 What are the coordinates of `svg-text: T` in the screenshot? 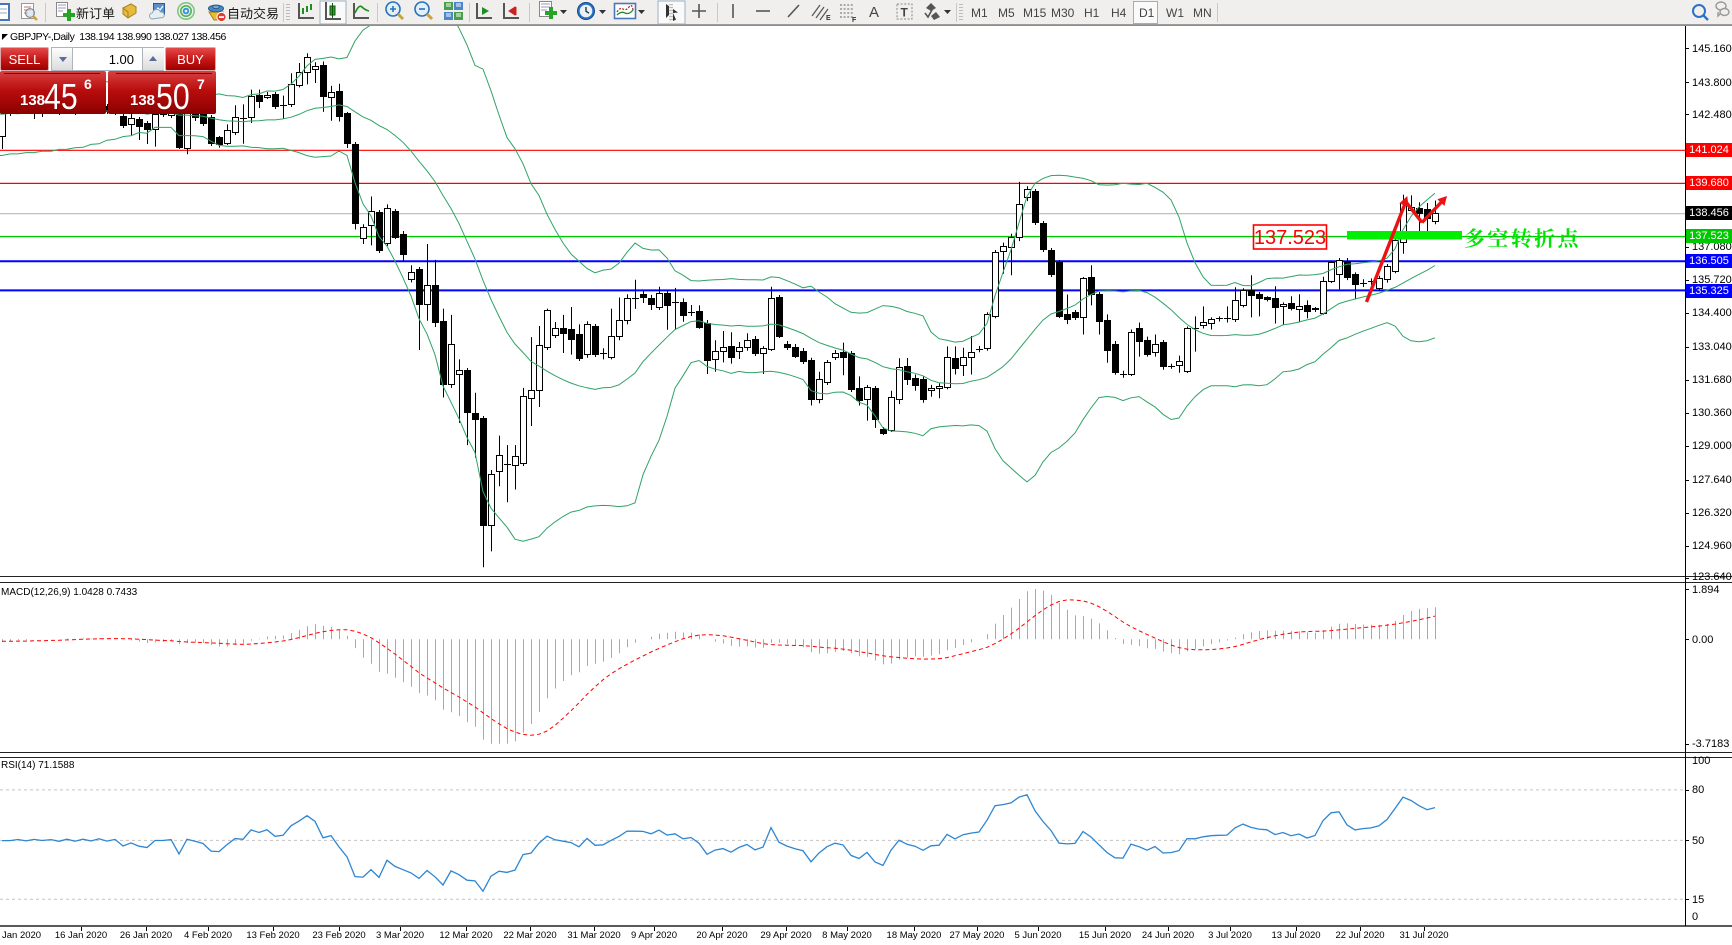 It's located at (905, 13).